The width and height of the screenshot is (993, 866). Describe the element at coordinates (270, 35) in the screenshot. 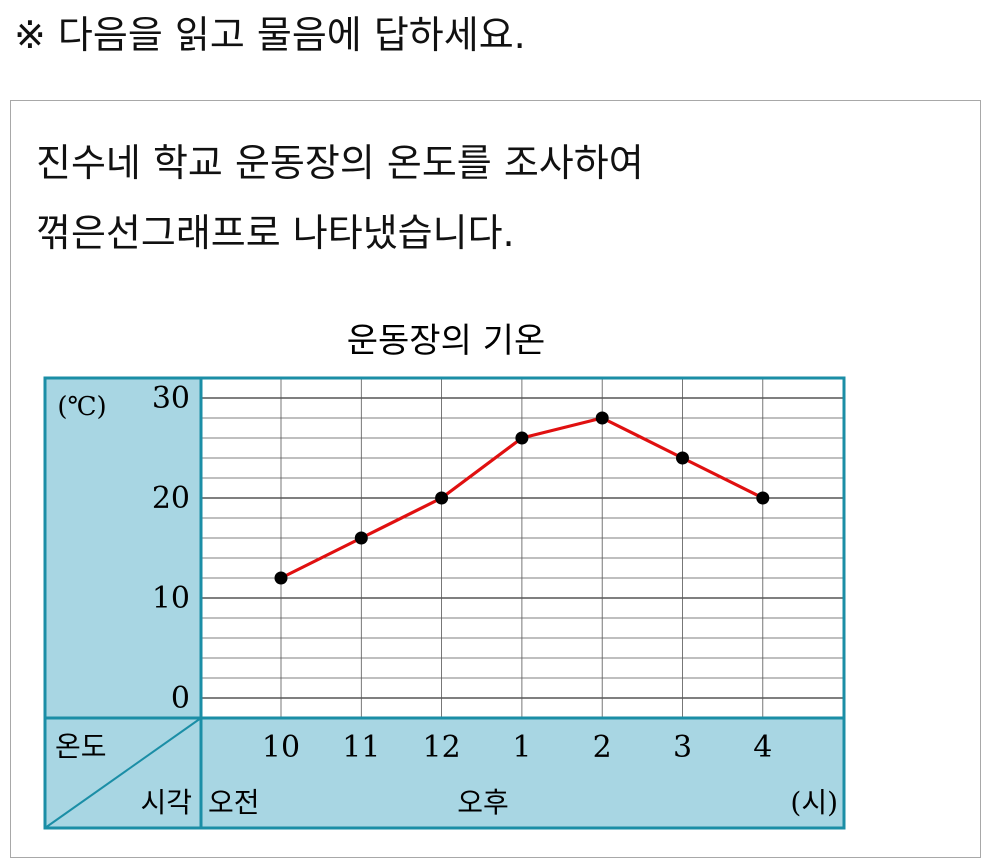

I see `instruction-text: ※ 다음을 읽고 물음에 답하세요.` at that location.